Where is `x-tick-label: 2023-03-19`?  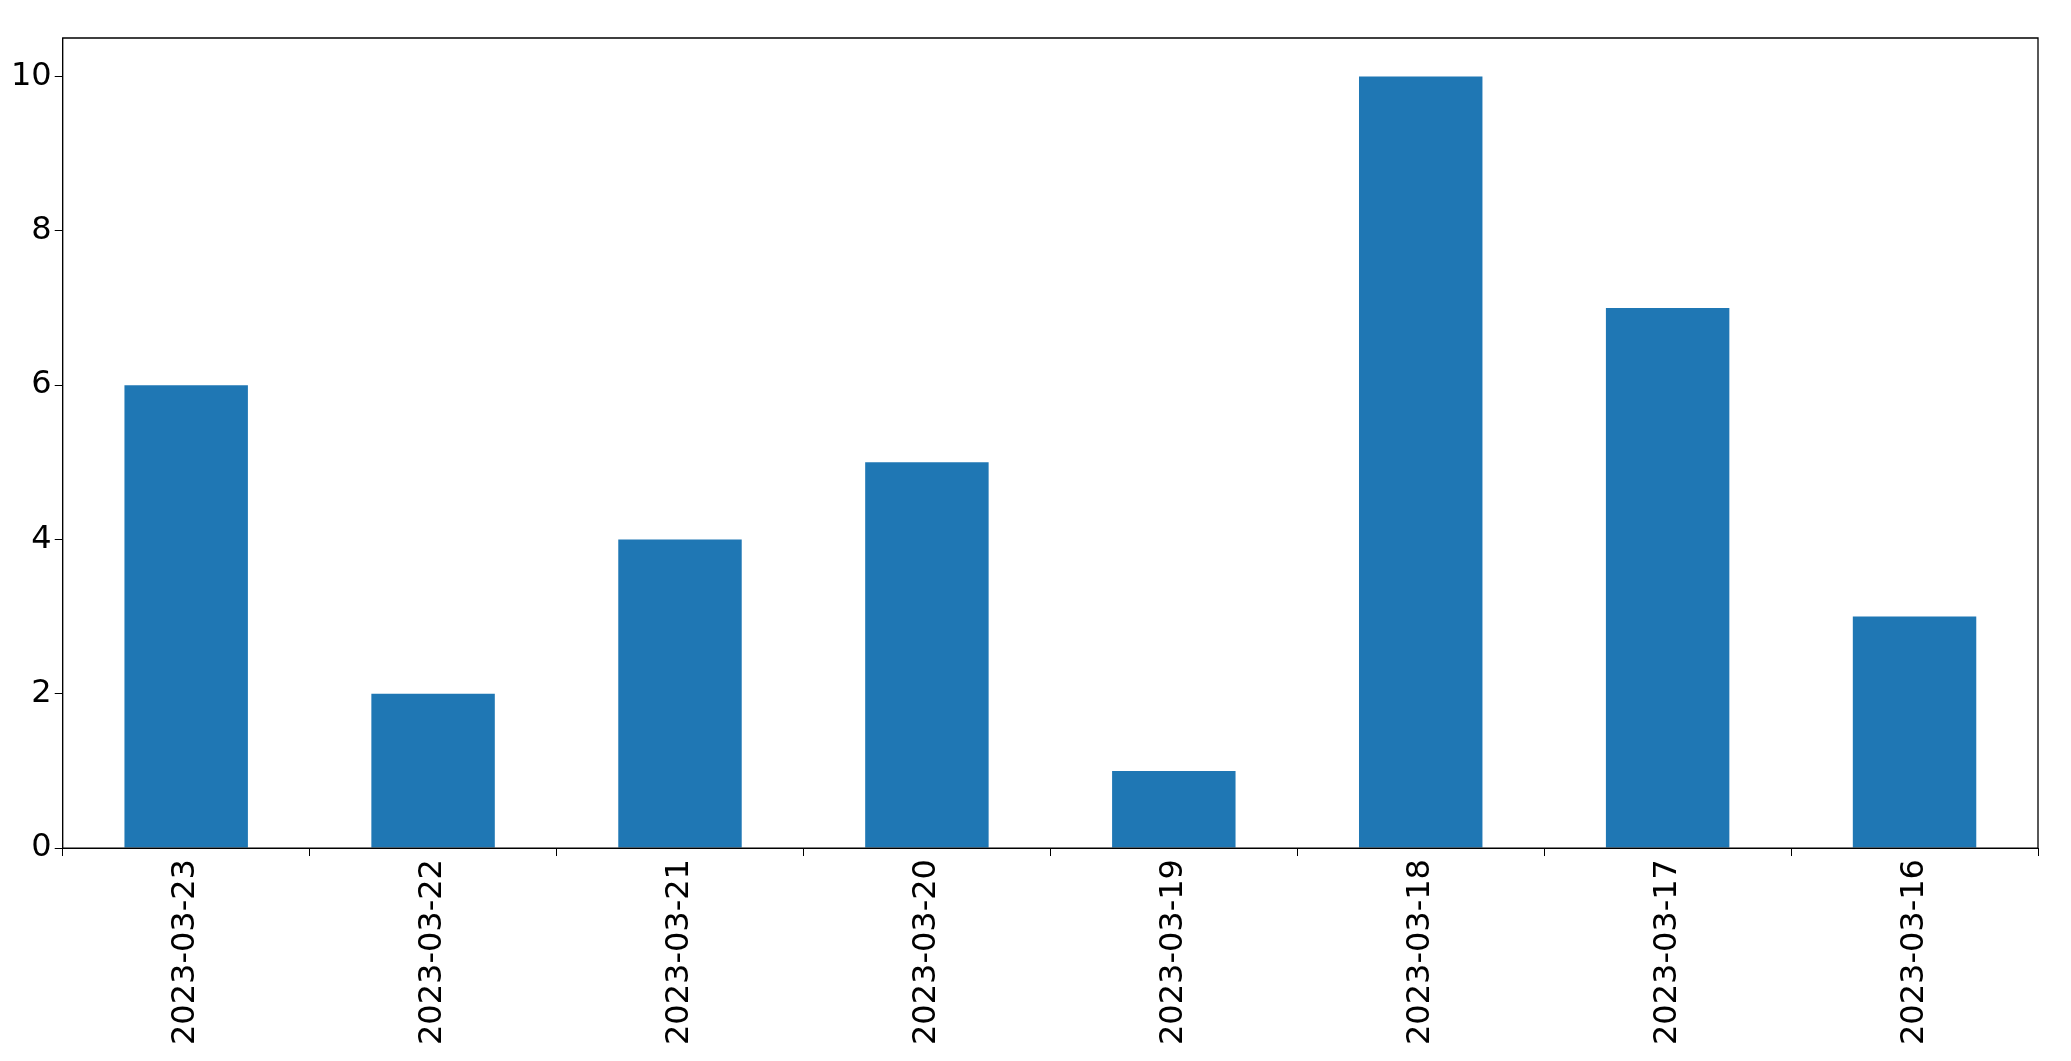
x-tick-label: 2023-03-19 is located at coordinates (1171, 952).